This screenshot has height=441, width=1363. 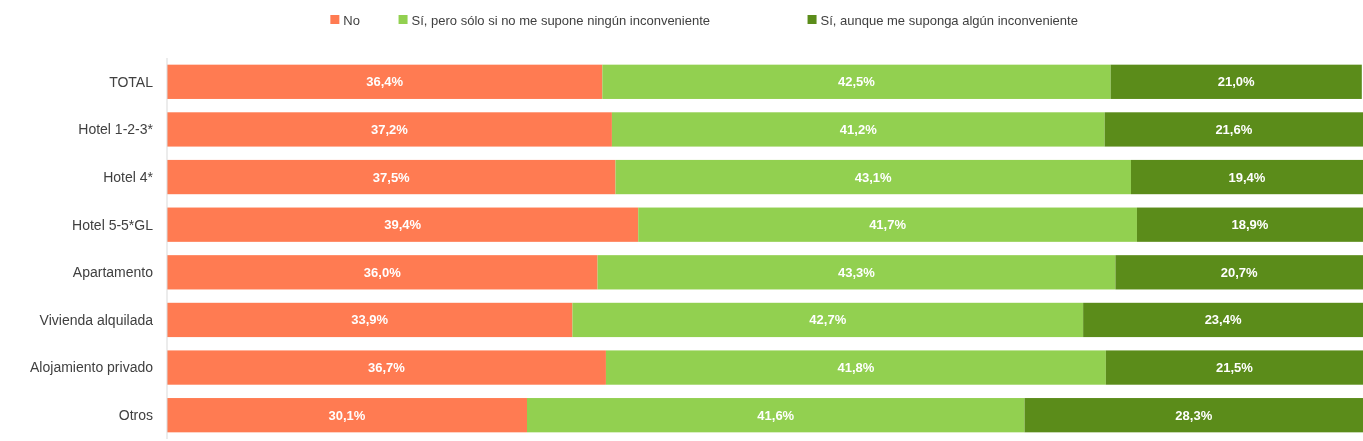 I want to click on data-label: 41,7%, so click(x=888, y=225).